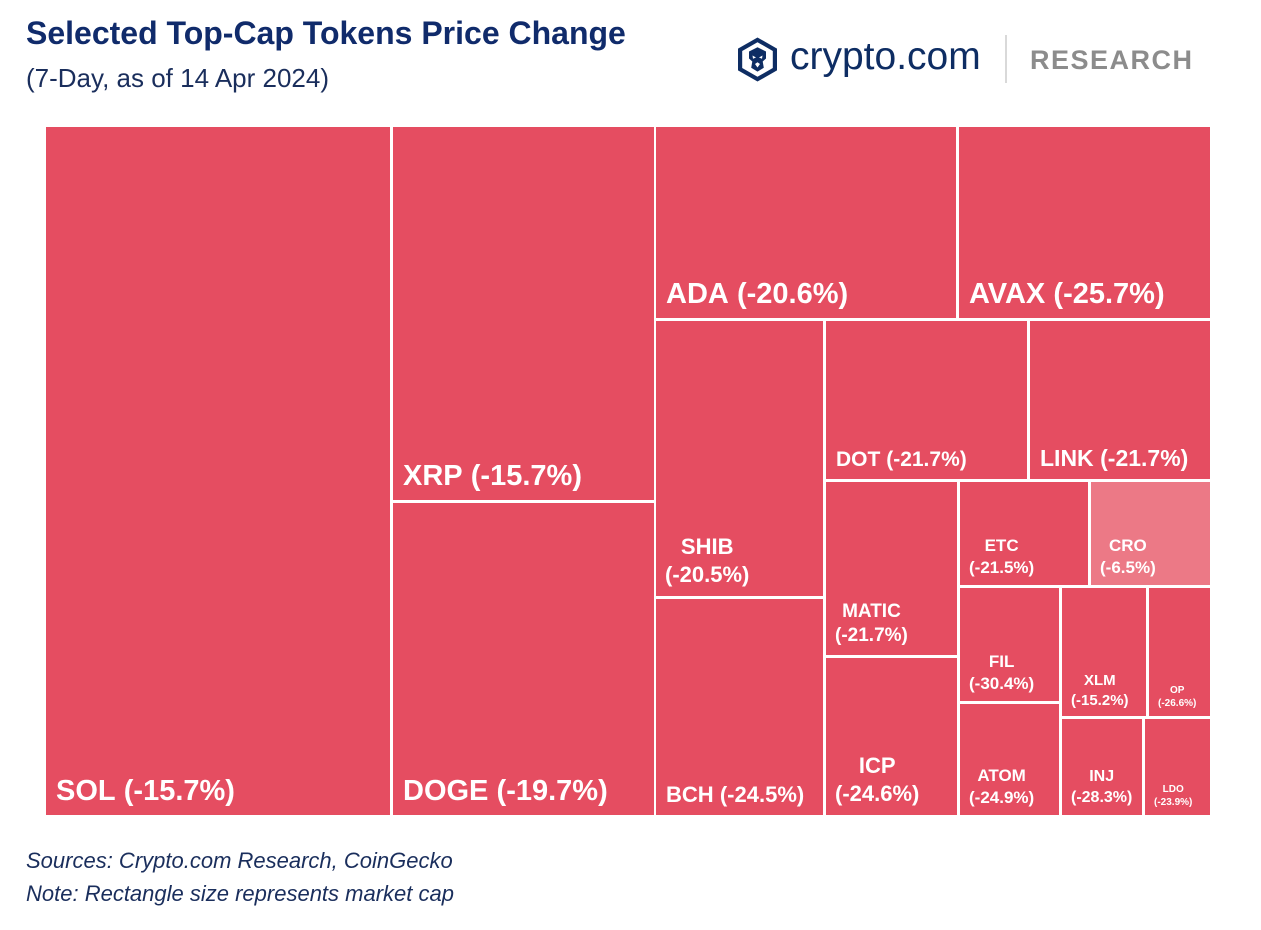  I want to click on tile-label: OP-26.6, so click(1177, 697).